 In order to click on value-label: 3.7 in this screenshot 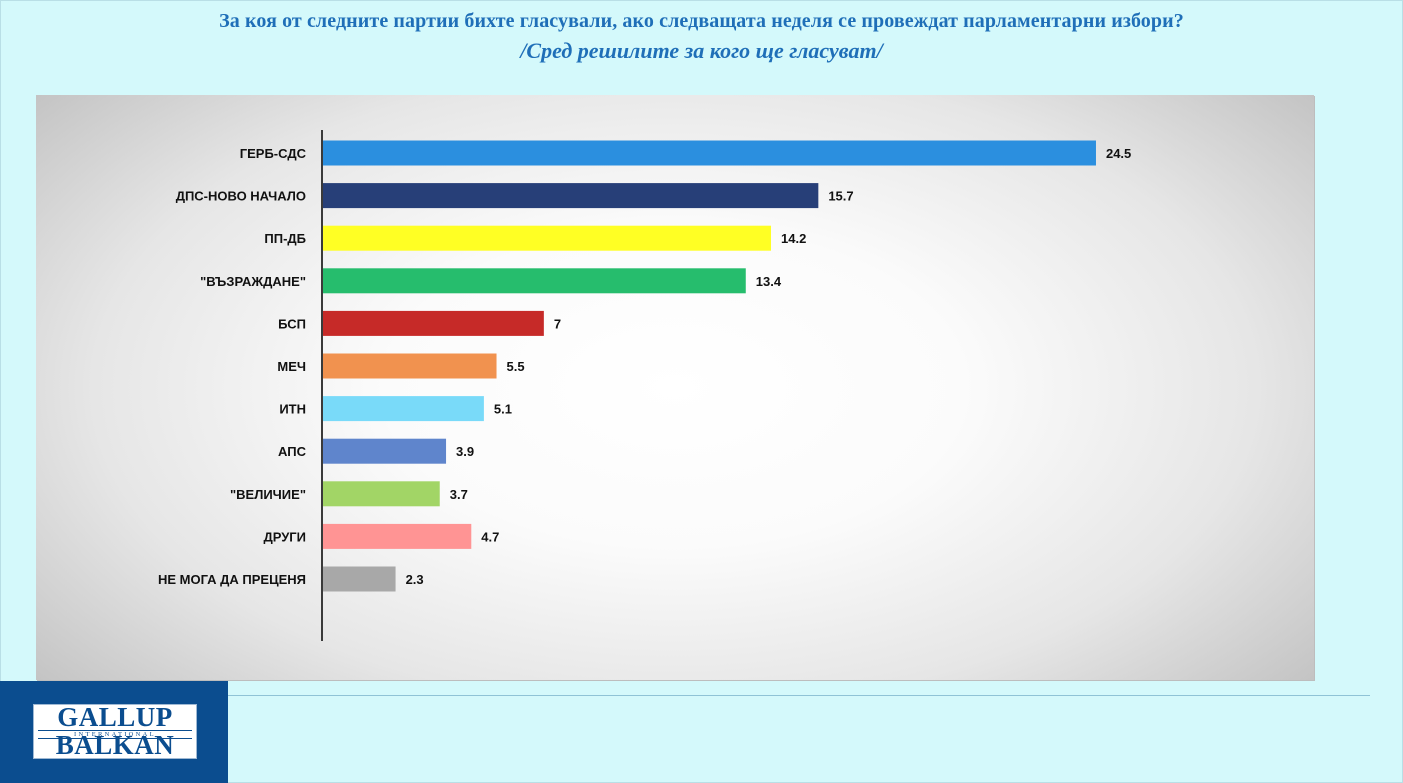, I will do `click(459, 494)`.